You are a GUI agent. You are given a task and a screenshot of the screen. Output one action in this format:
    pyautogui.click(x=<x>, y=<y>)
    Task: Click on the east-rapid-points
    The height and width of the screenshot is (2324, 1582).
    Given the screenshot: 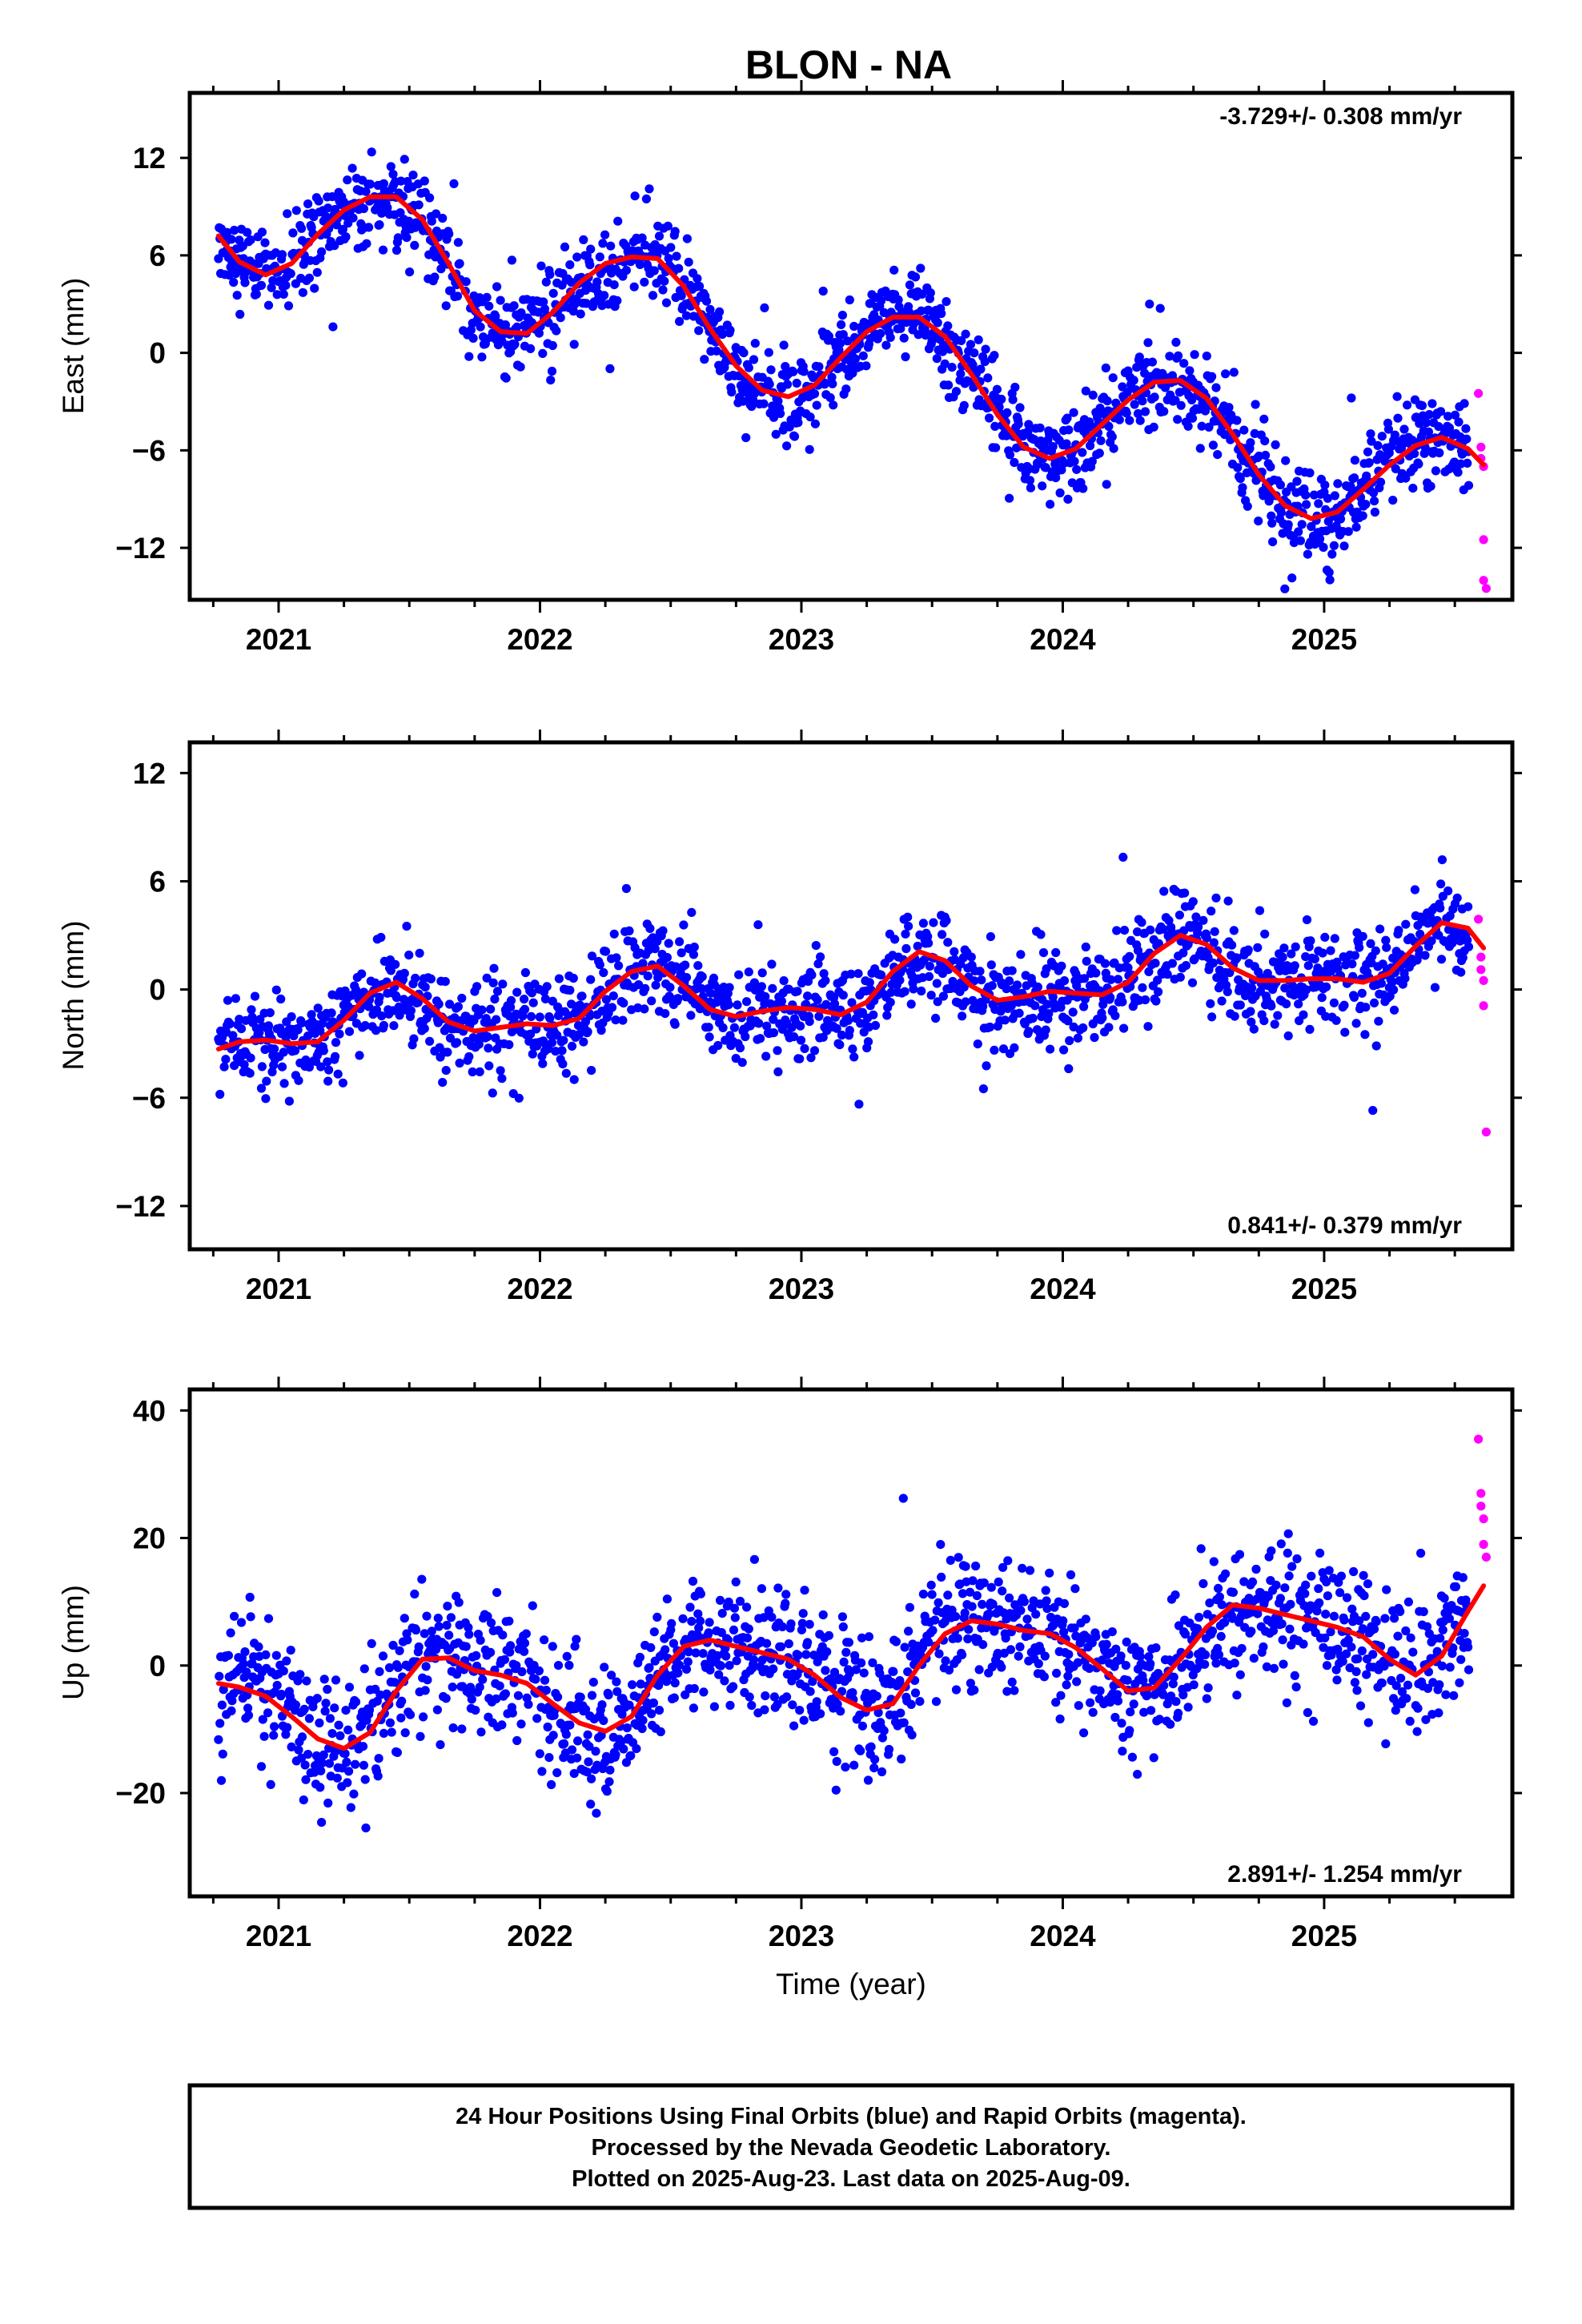 What is the action you would take?
    pyautogui.click(x=1483, y=491)
    